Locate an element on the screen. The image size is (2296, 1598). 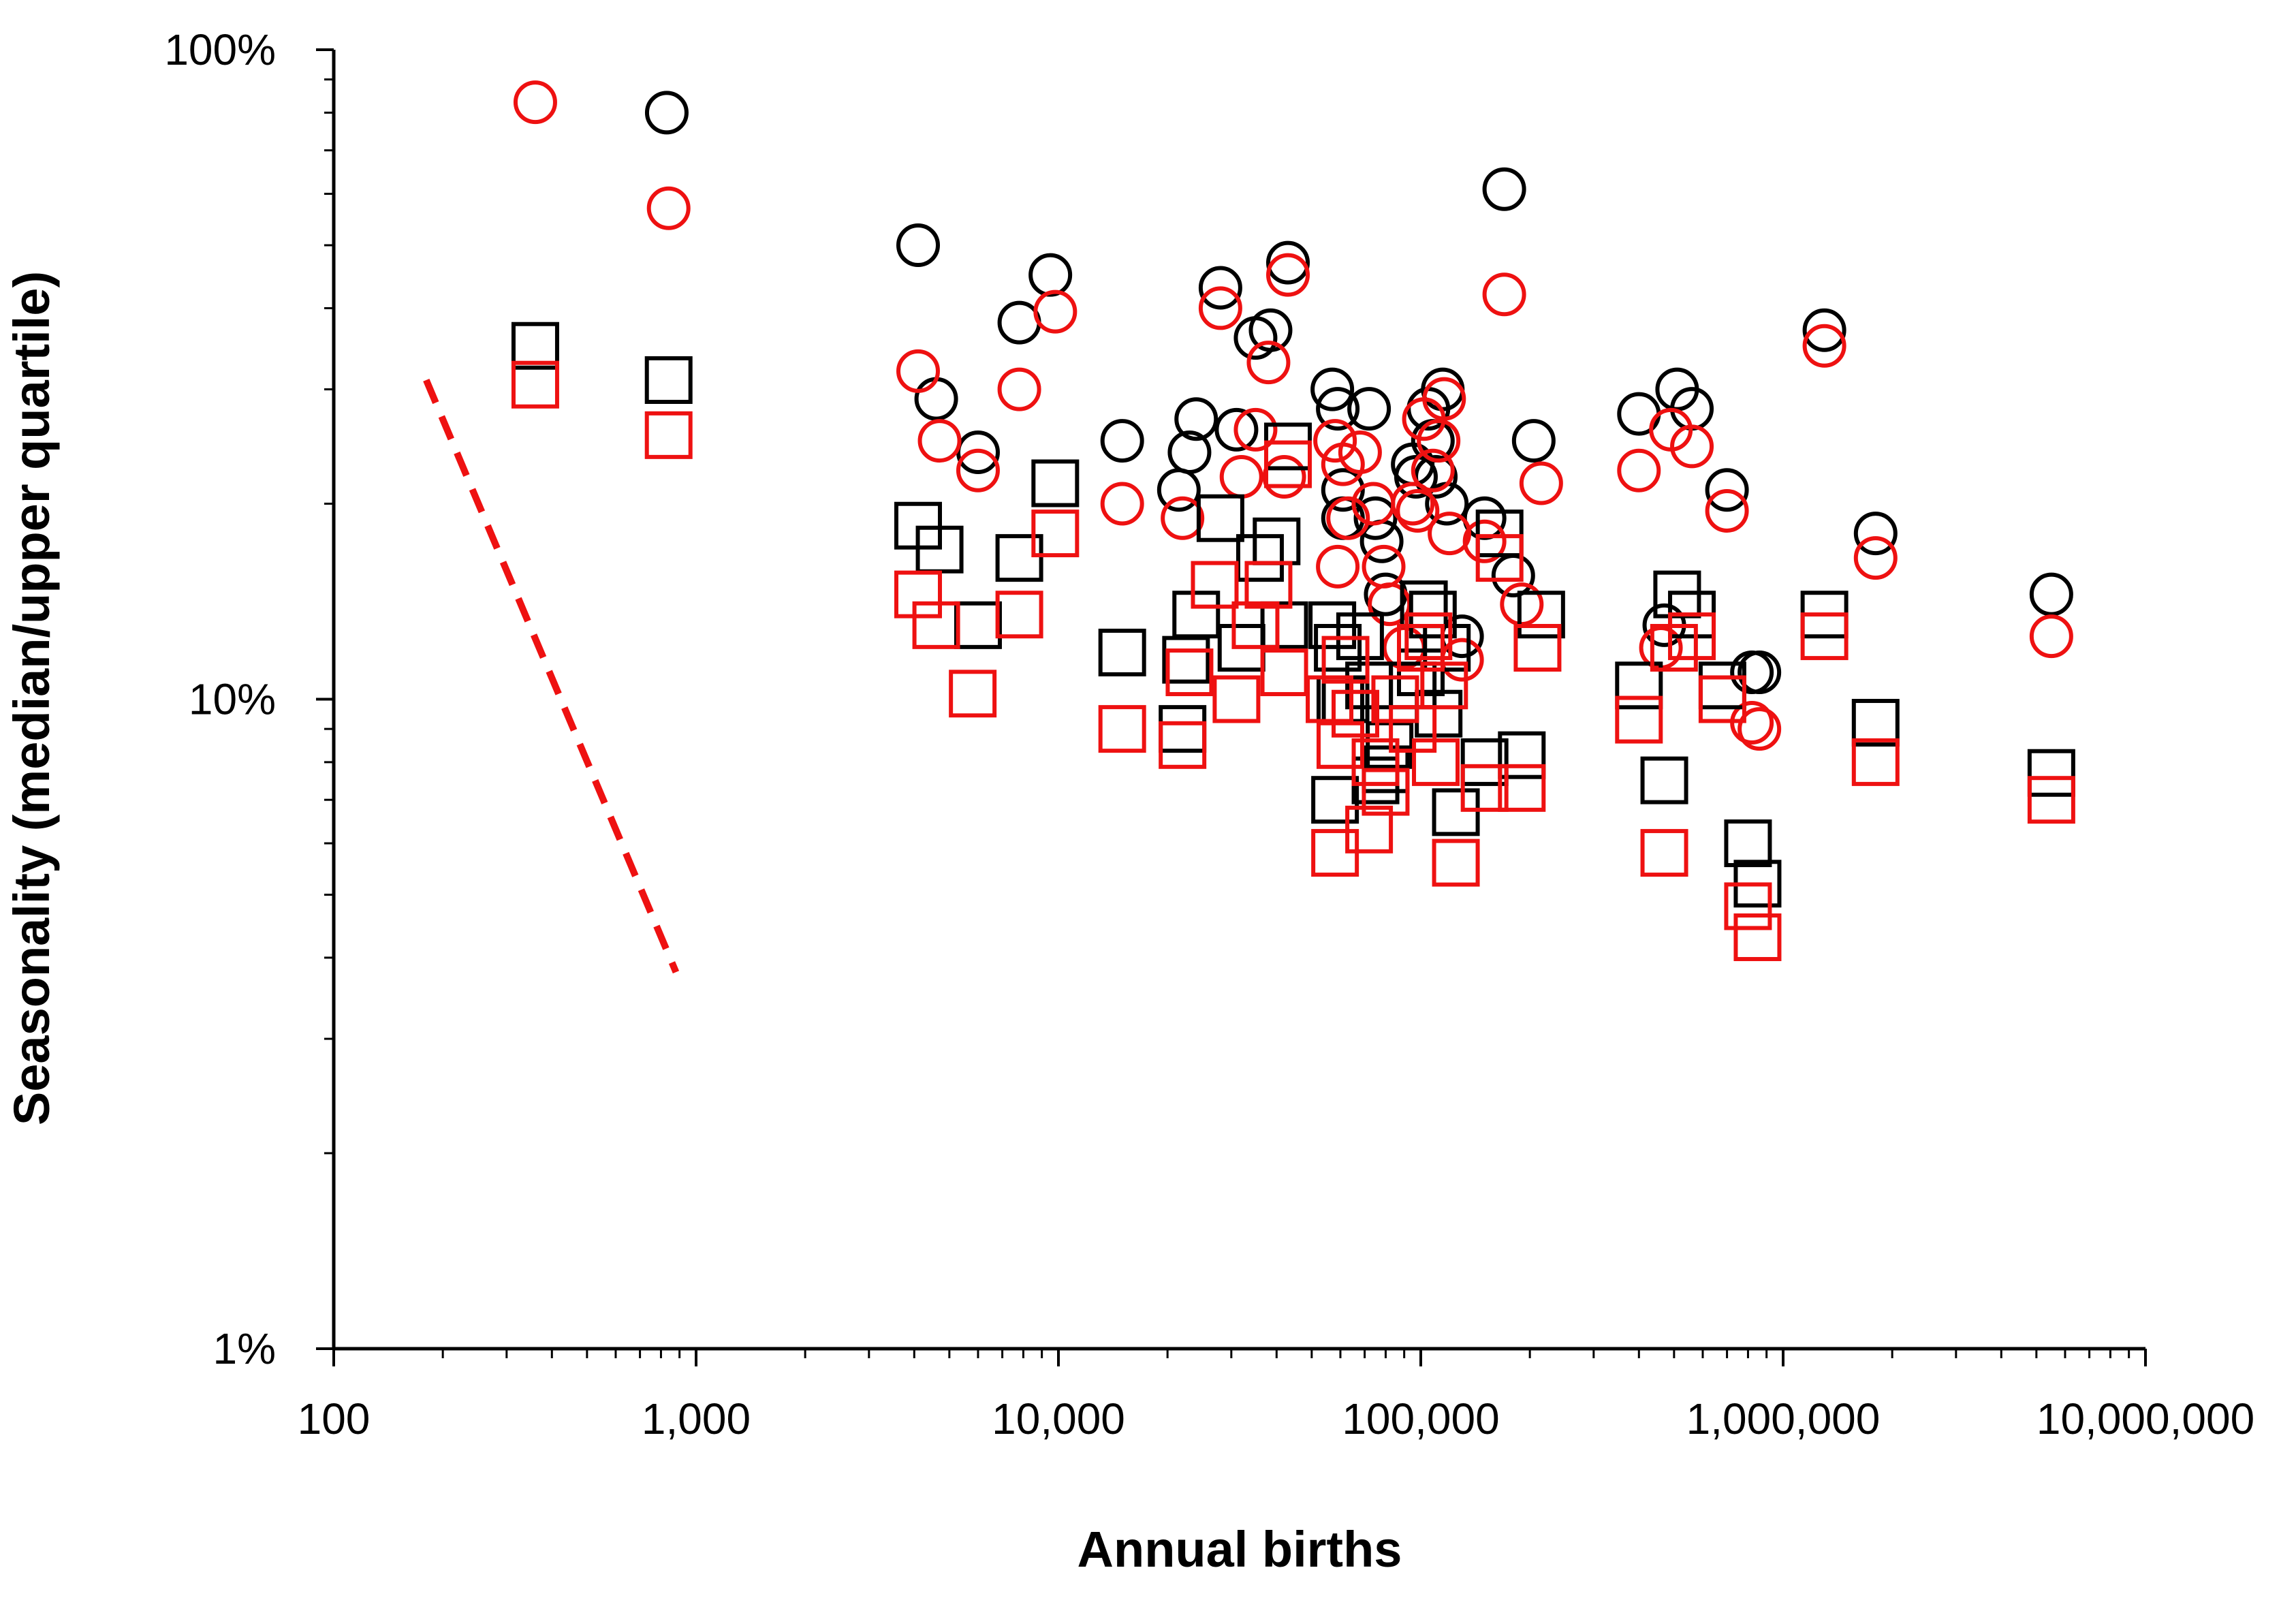
x-axis-title: Annual births is located at coordinates (1240, 1549).